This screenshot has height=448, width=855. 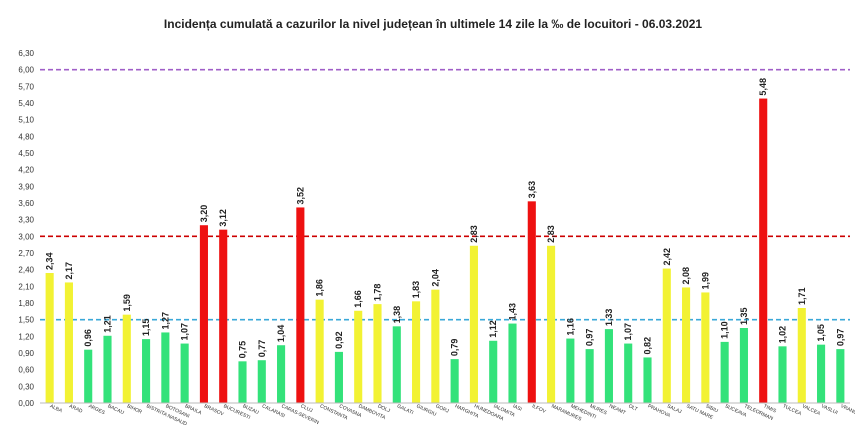 What do you see at coordinates (609, 318) in the screenshot?
I see `data-label: 1,33` at bounding box center [609, 318].